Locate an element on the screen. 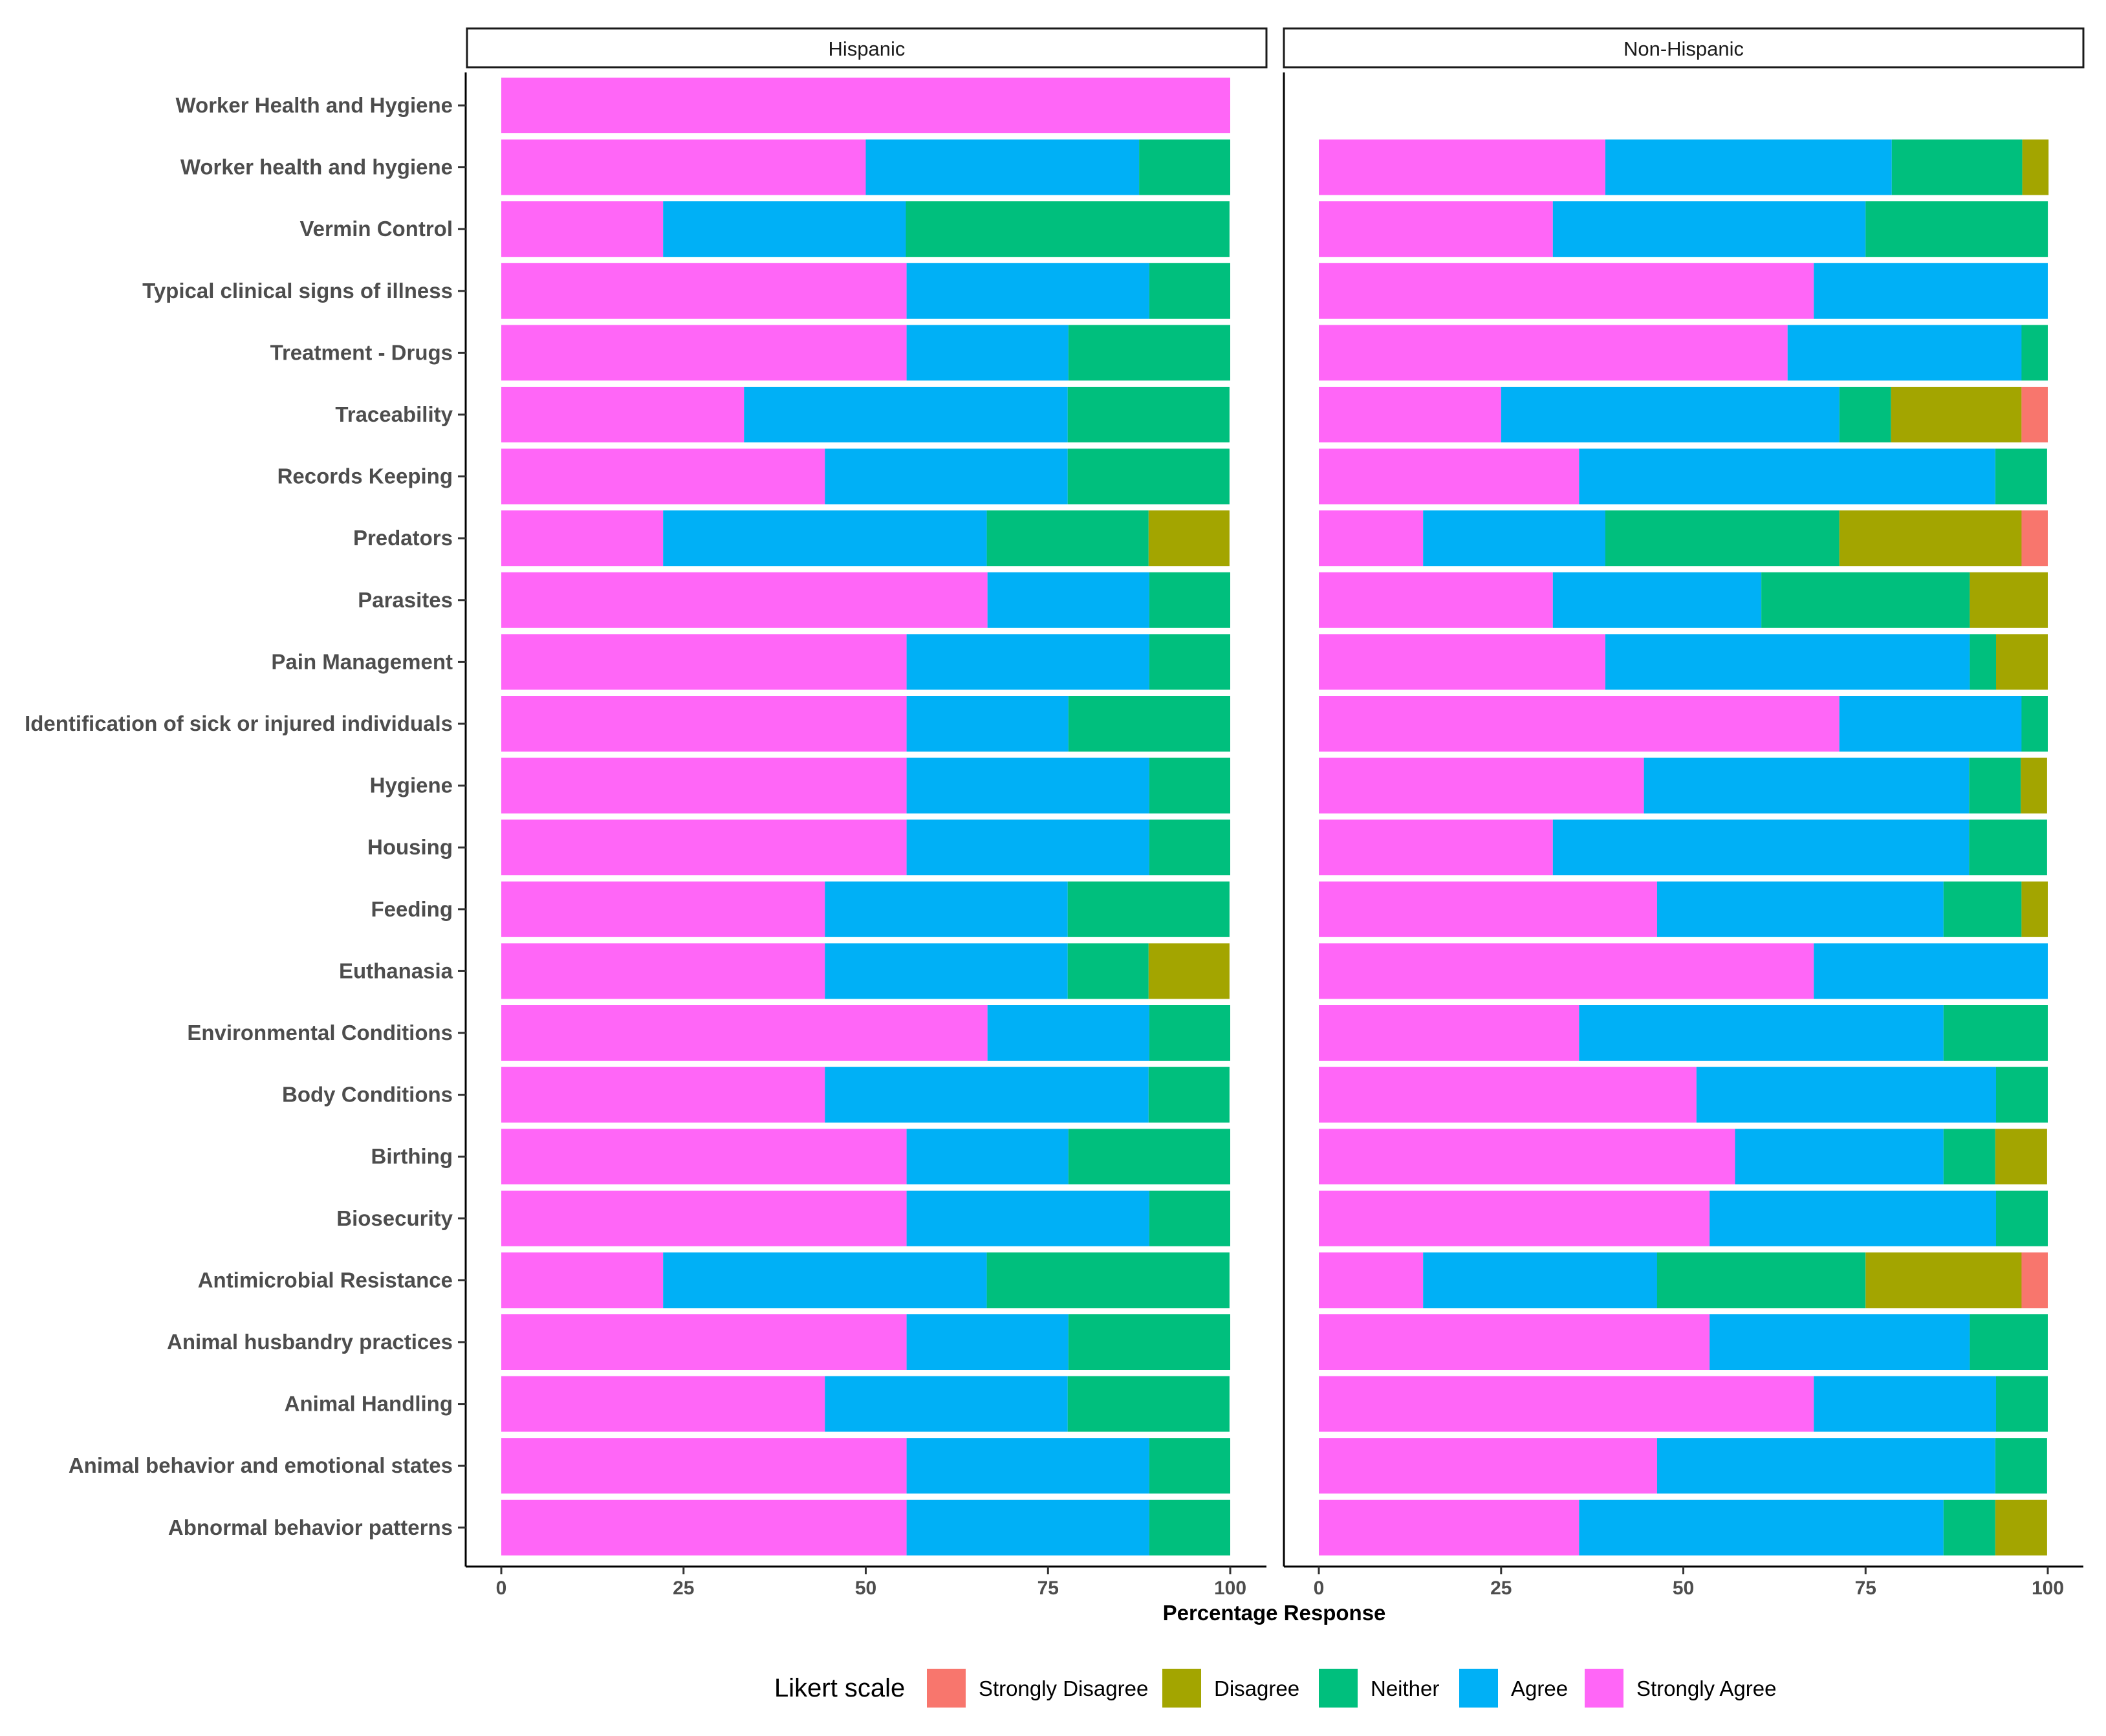 The width and height of the screenshot is (2106, 1736). bar-non-hispanic-traceability-strongly-agree is located at coordinates (1410, 415).